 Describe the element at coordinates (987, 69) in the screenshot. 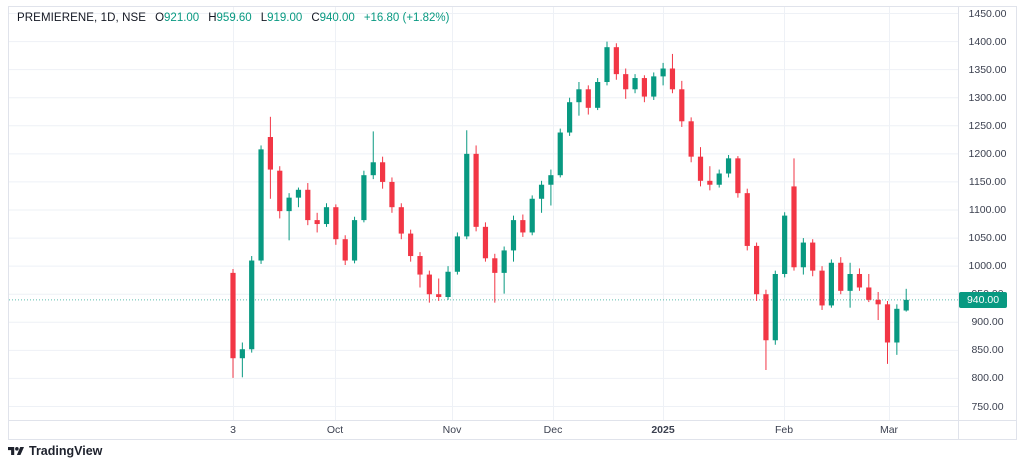

I see `price-tick-label: 1350.00` at that location.